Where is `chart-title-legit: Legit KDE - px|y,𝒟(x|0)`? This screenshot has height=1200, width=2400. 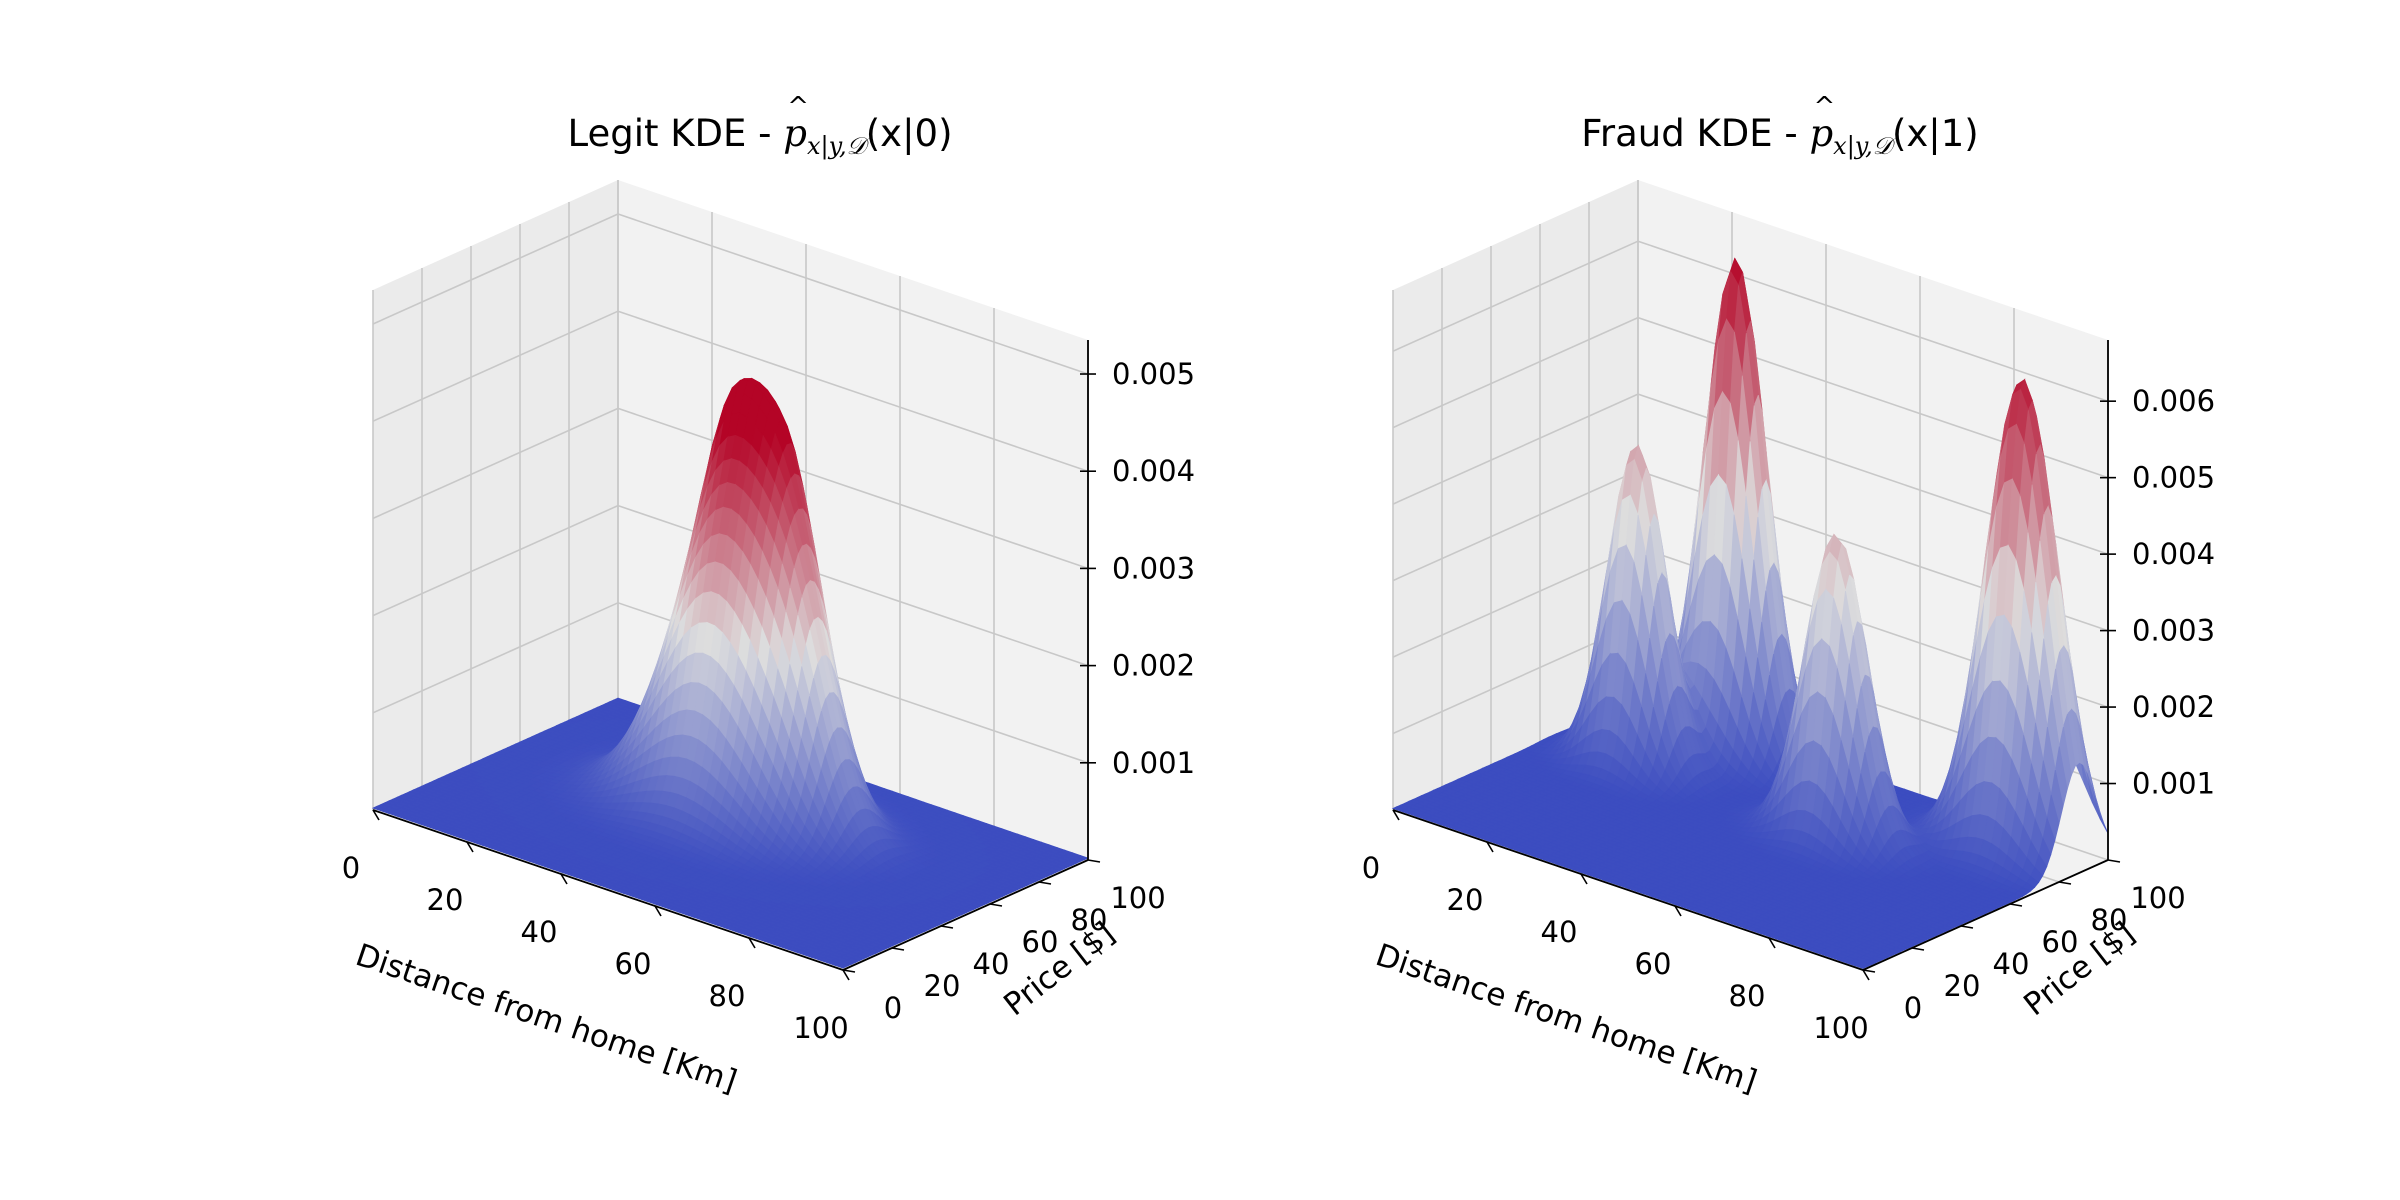 chart-title-legit: Legit KDE - px|y,𝒟(x|0) is located at coordinates (760, 127).